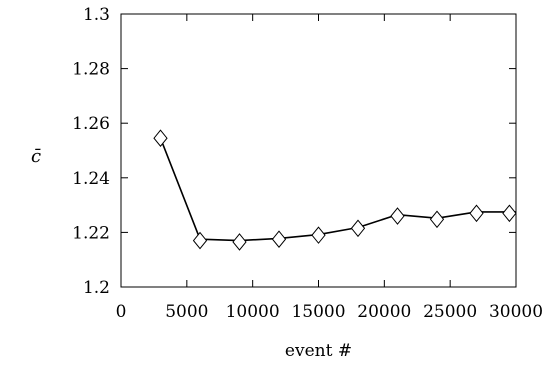  I want to click on x-tick-label: 5000, so click(186, 312).